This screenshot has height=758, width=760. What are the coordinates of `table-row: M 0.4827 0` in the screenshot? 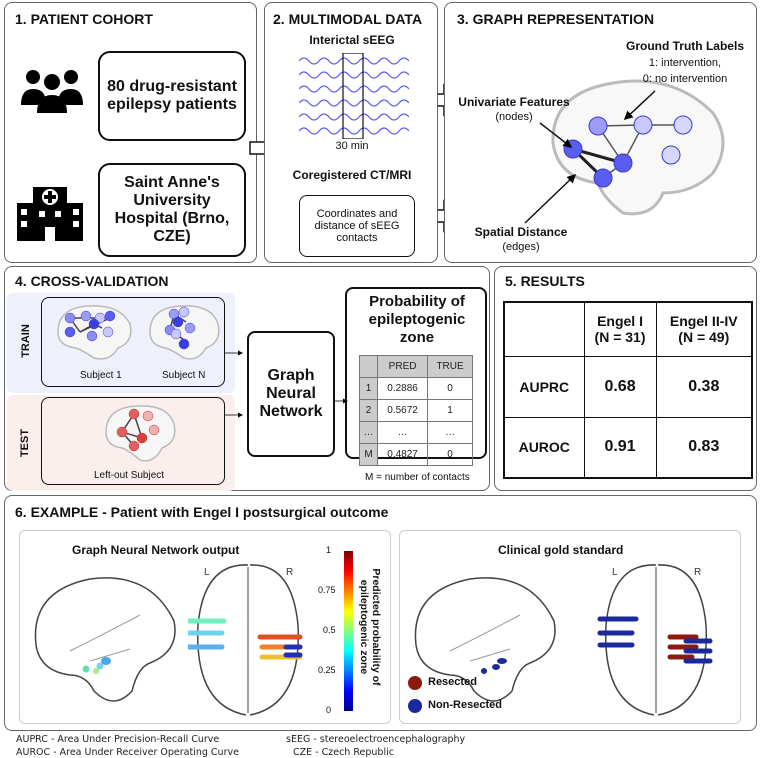 It's located at (416, 454).